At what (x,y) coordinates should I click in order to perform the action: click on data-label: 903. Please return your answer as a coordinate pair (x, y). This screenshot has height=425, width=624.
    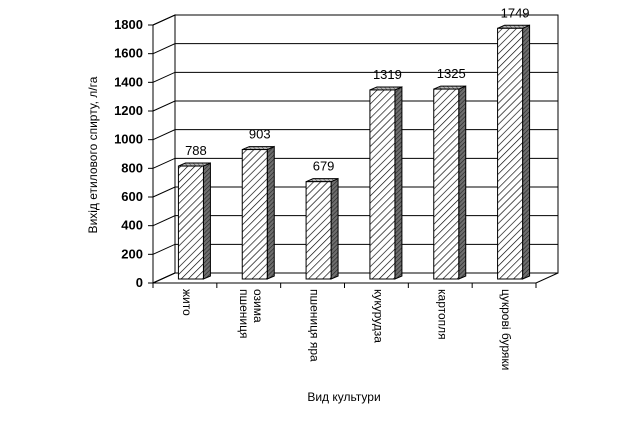
    Looking at the image, I should click on (260, 134).